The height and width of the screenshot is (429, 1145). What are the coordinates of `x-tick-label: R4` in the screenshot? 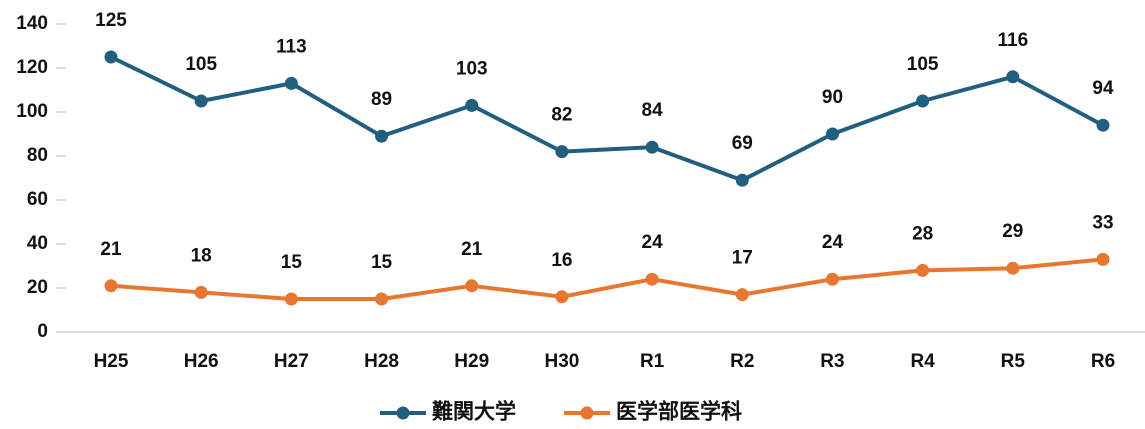 It's located at (922, 361).